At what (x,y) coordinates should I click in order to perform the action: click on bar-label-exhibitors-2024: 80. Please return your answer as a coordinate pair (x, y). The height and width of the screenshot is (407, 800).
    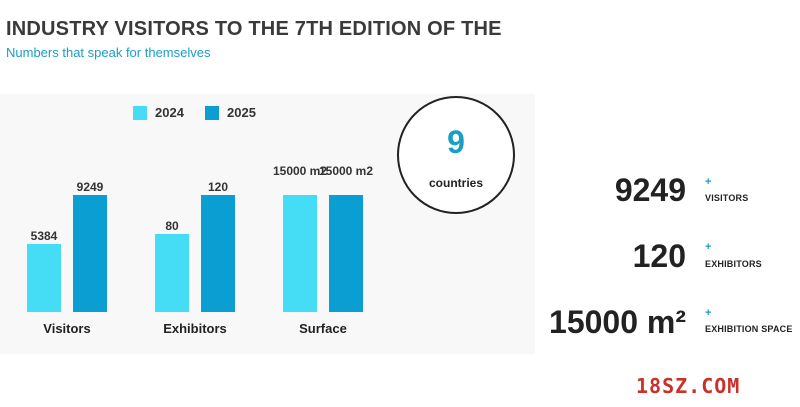
    Looking at the image, I should click on (172, 226).